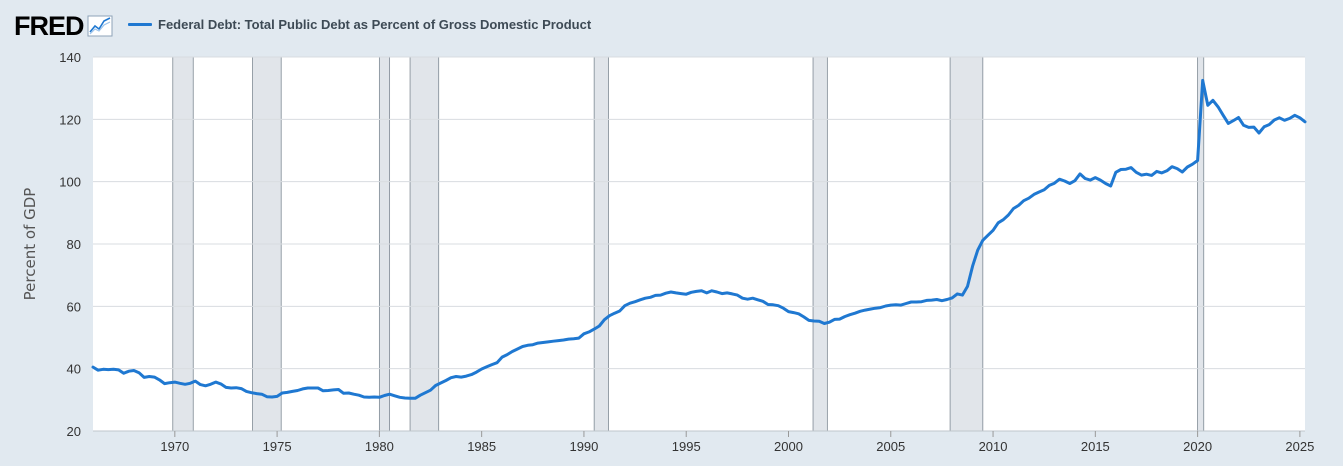  What do you see at coordinates (993, 446) in the screenshot?
I see `x-tick-label: 2010` at bounding box center [993, 446].